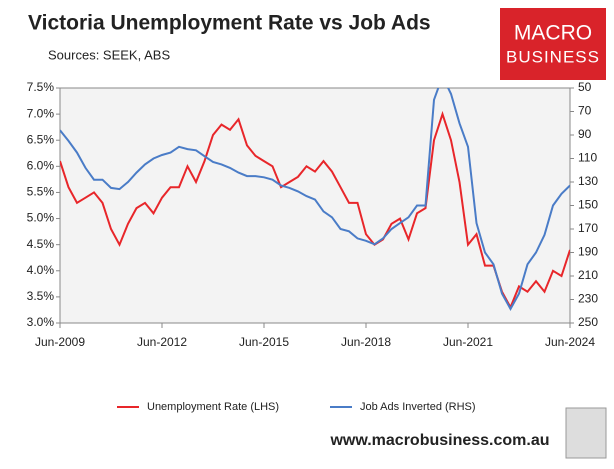  Describe the element at coordinates (41, 192) in the screenshot. I see `y-tick-label: 5.5%` at that location.